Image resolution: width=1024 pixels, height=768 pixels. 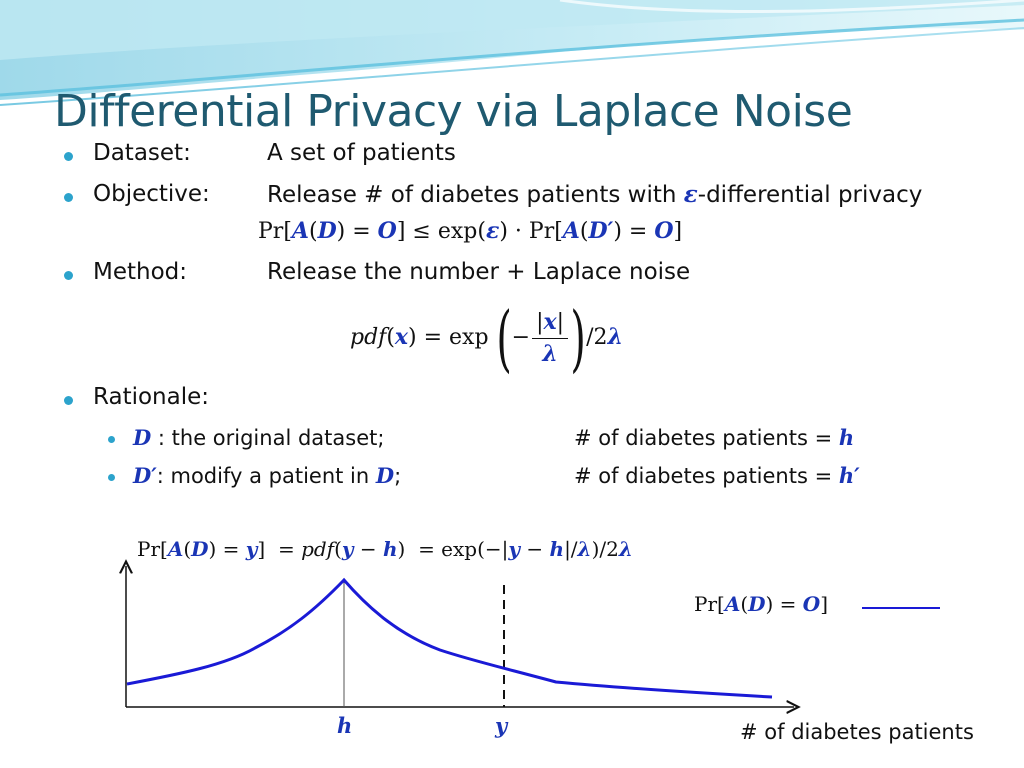 What do you see at coordinates (475, 195) in the screenshot?
I see `objective-text-pre: Release # of diabetes patients with` at bounding box center [475, 195].